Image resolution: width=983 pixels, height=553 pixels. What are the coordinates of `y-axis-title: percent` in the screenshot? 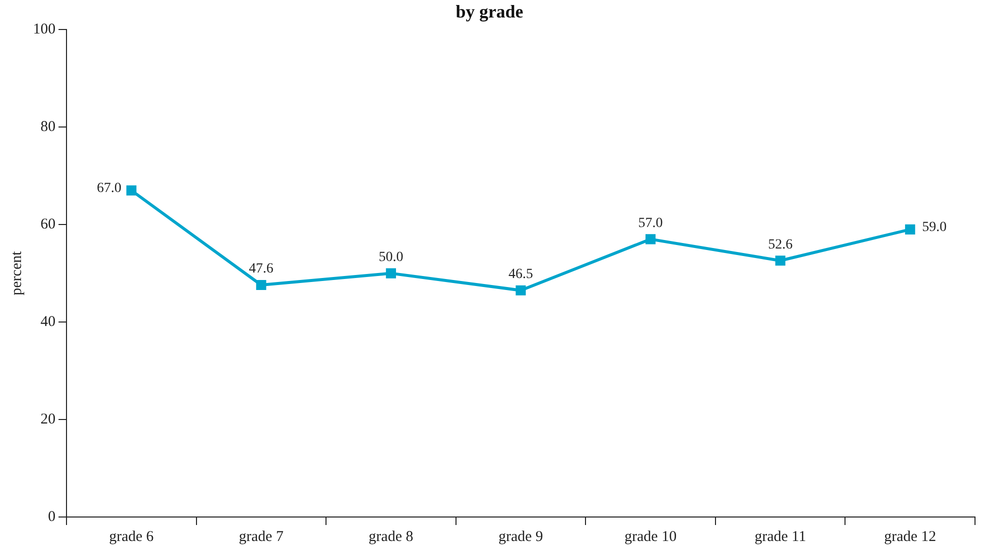 It's located at (16, 273).